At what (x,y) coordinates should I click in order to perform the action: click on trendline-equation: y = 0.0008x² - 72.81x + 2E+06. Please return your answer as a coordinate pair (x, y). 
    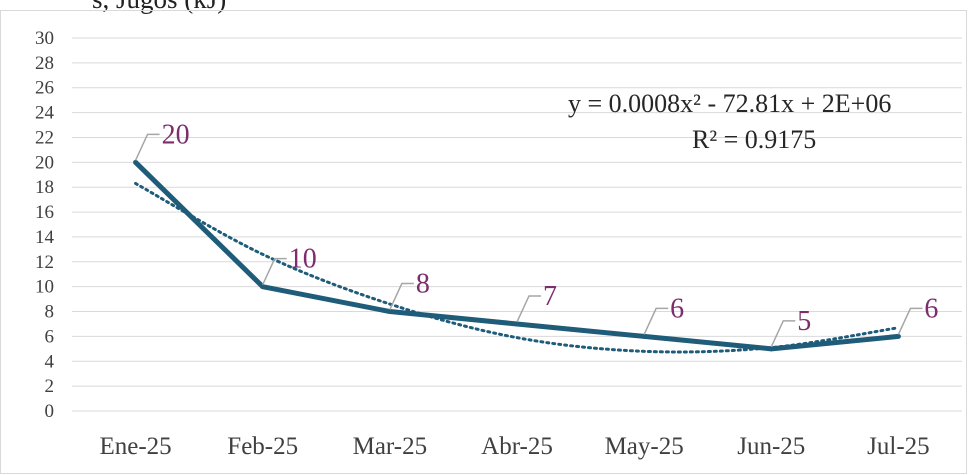
    Looking at the image, I should click on (729, 103).